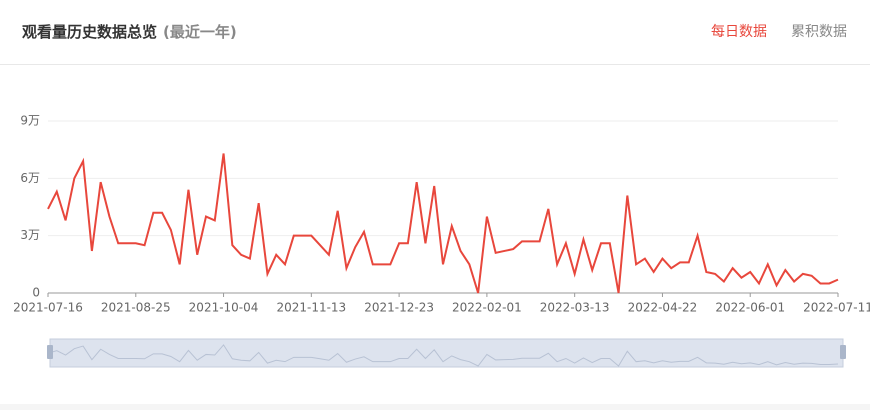 Image resolution: width=870 pixels, height=410 pixels. Describe the element at coordinates (575, 308) in the screenshot. I see `x-tick-label: 2022-03-13` at that location.